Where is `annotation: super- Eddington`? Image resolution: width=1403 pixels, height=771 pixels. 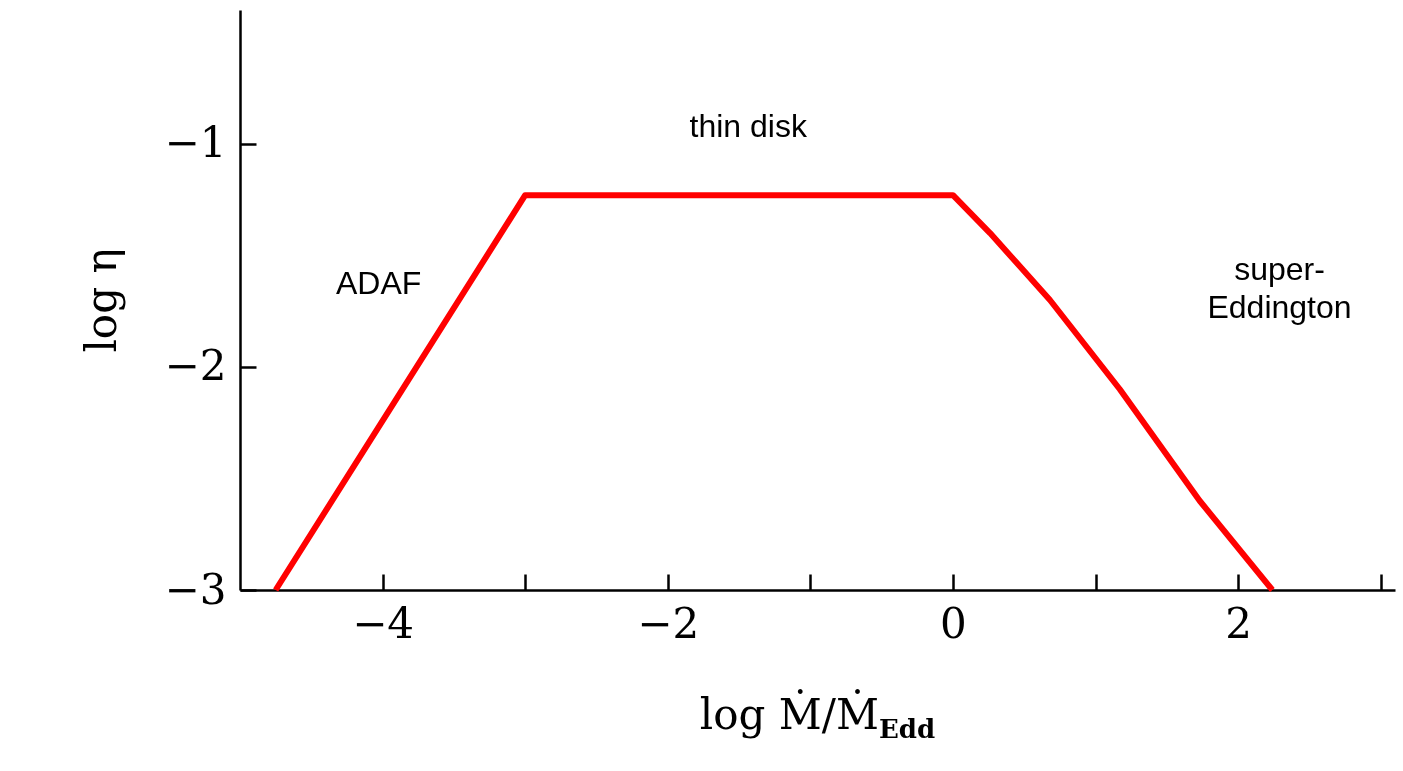 annotation: super- Eddington is located at coordinates (1279, 288).